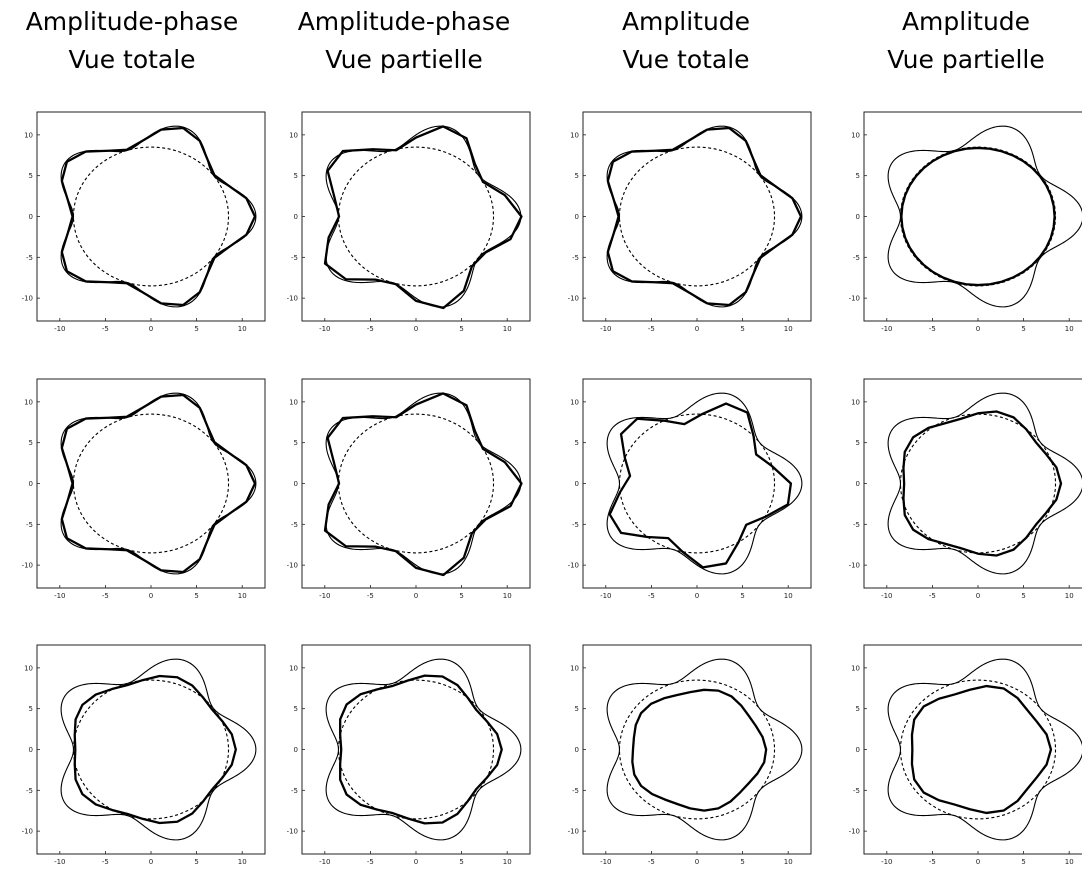 This screenshot has height=879, width=1082. What do you see at coordinates (131, 59) in the screenshot?
I see `column-title-1-line-2: Vue totale` at bounding box center [131, 59].